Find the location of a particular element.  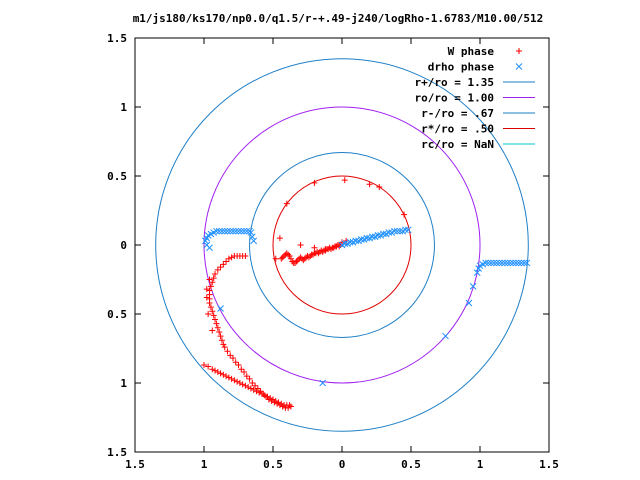

x-tick-label: 0.5 is located at coordinates (411, 464).